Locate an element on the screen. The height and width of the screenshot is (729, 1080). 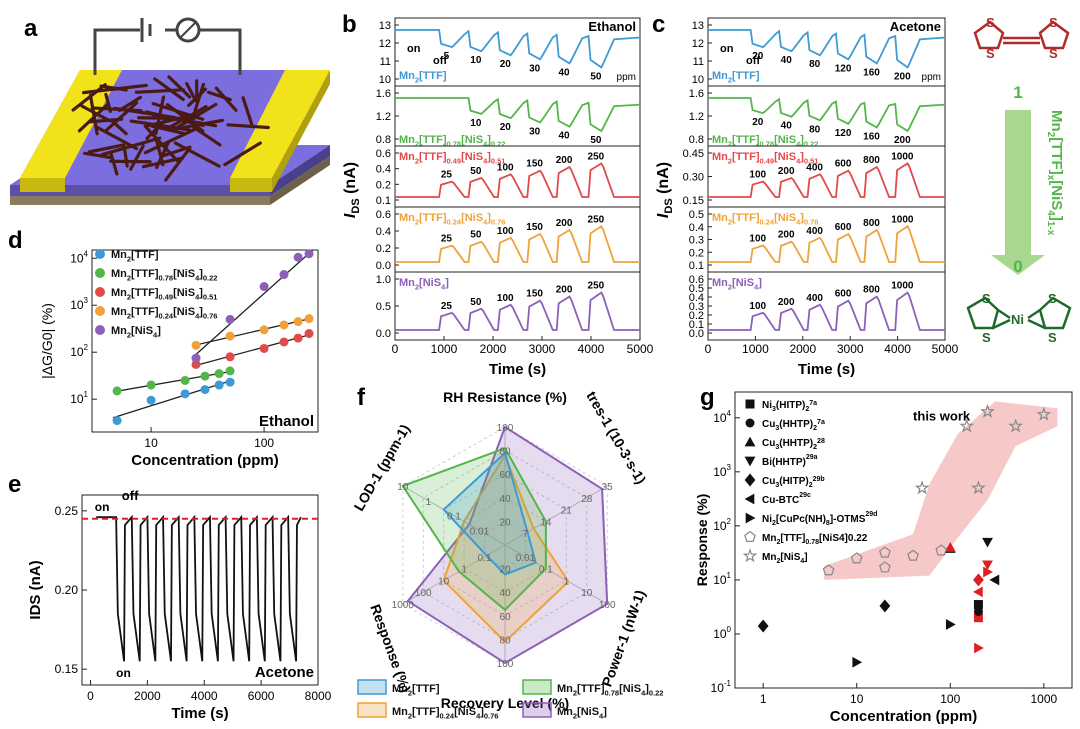
formula-part: [TTF] is located at coordinates (145, 312).